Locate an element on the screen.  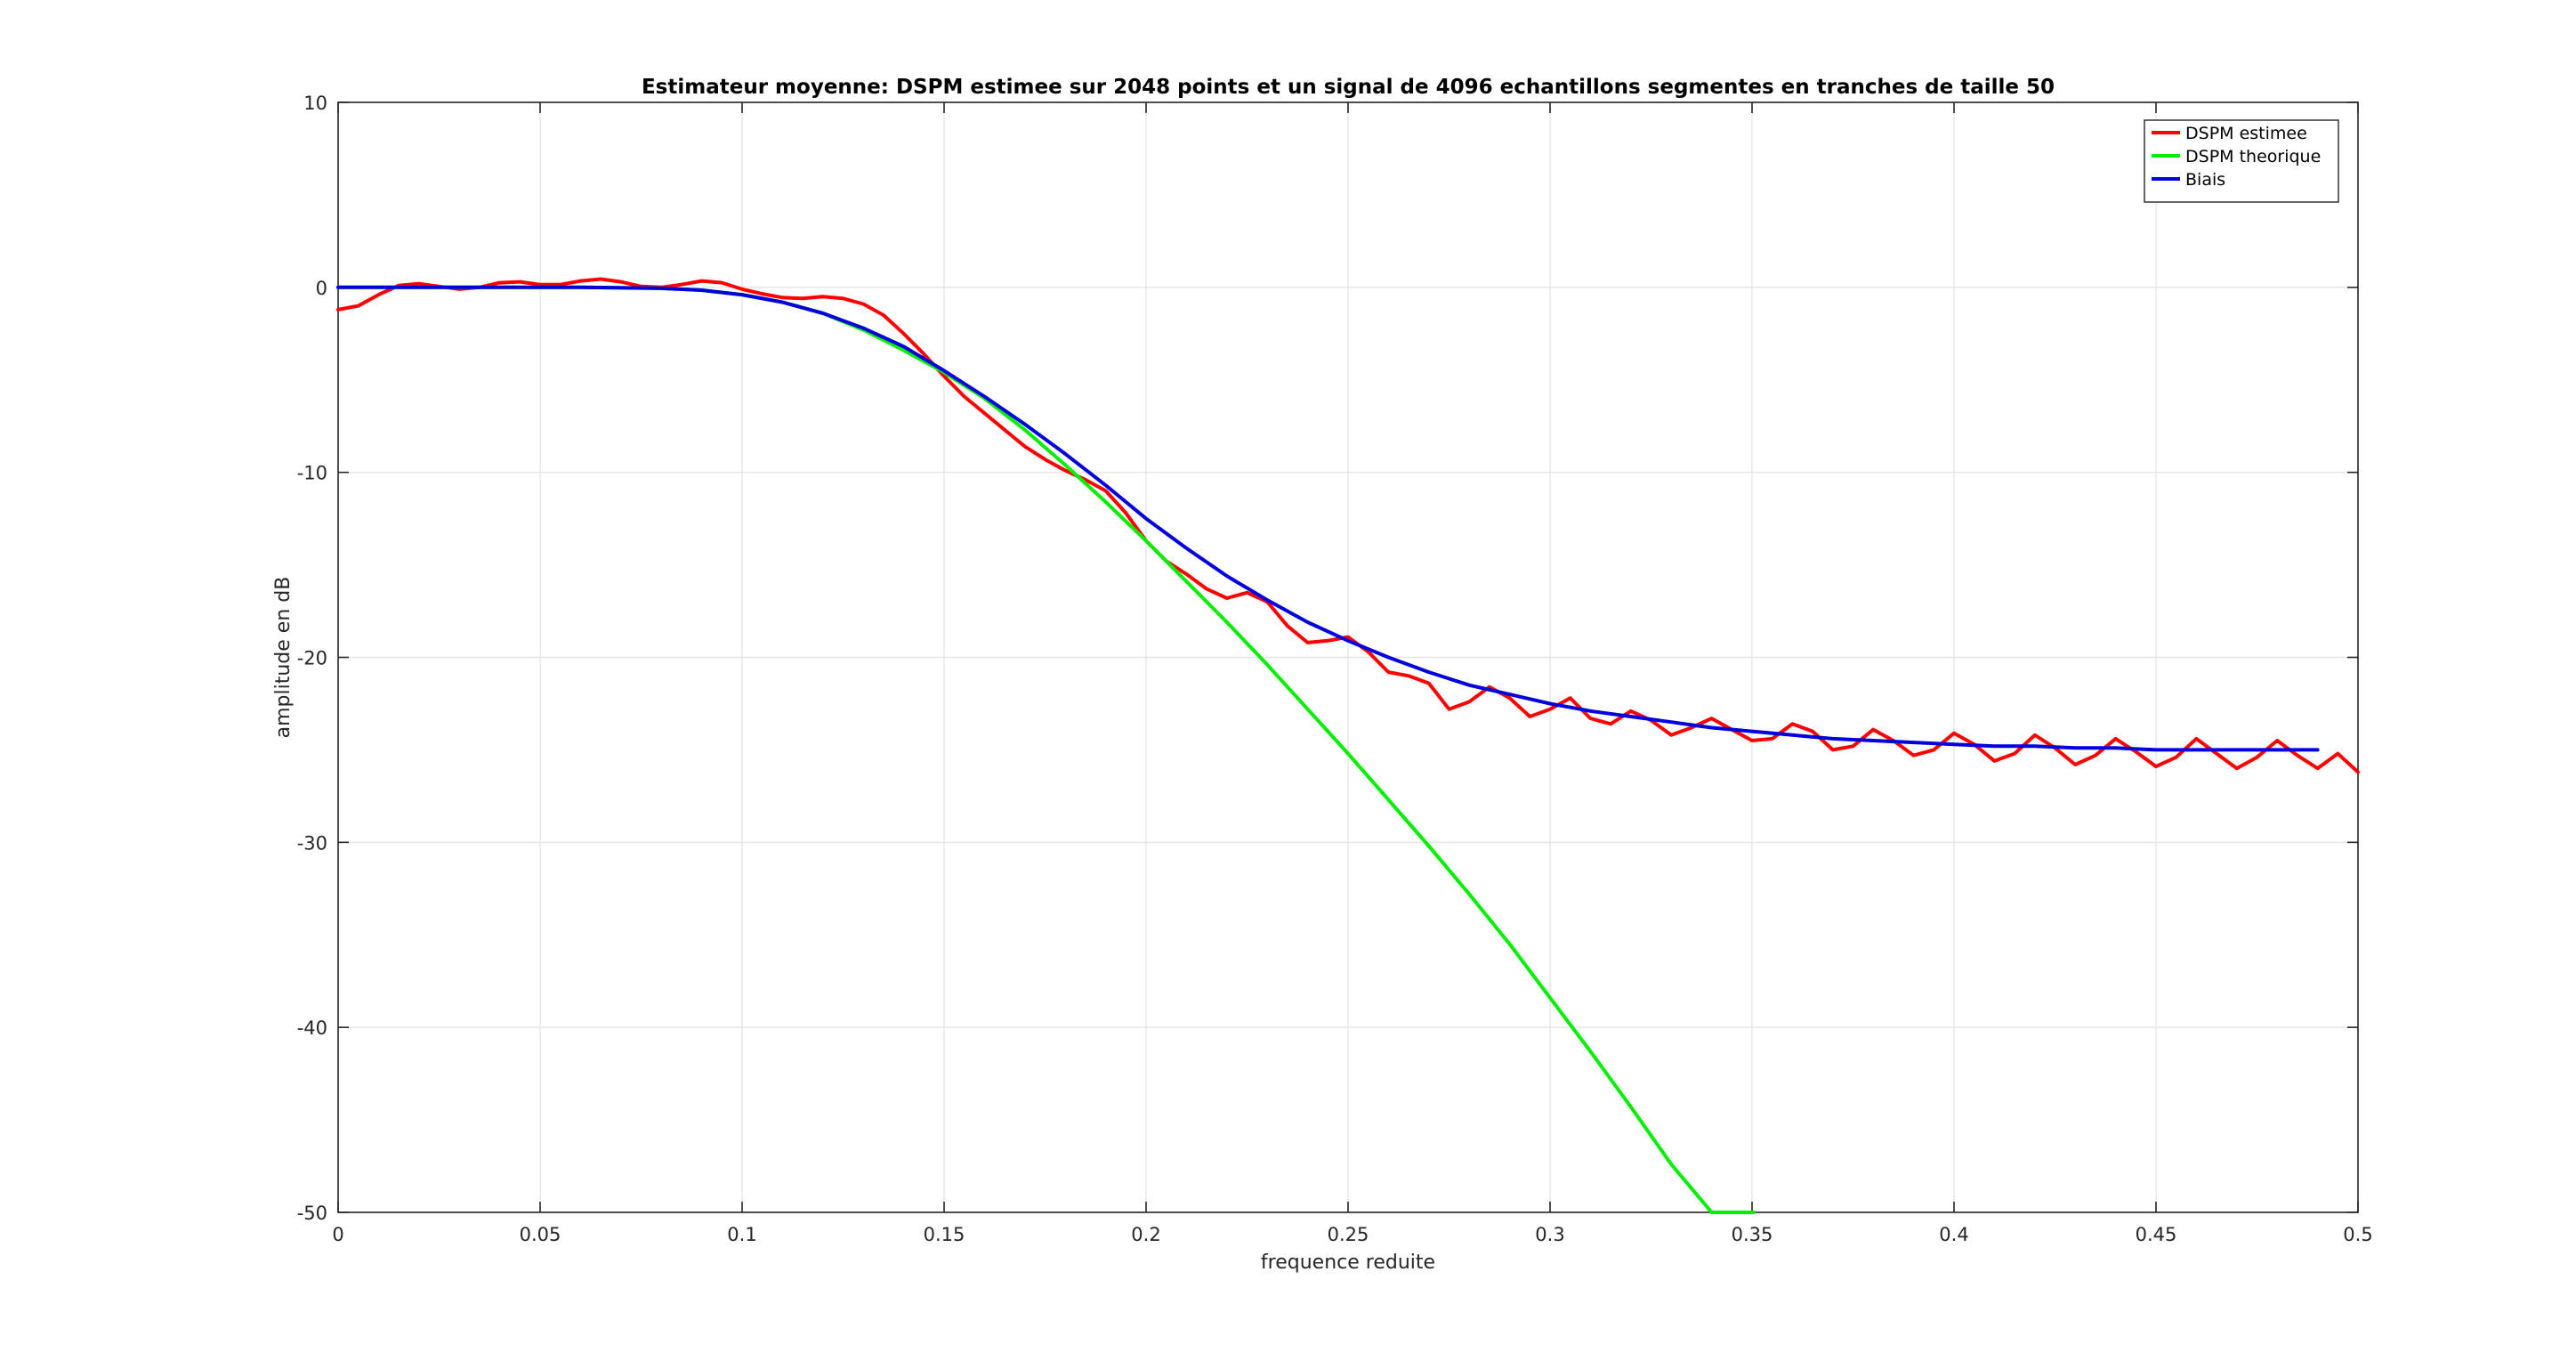
y-tick-label: -40 is located at coordinates (312, 1028).